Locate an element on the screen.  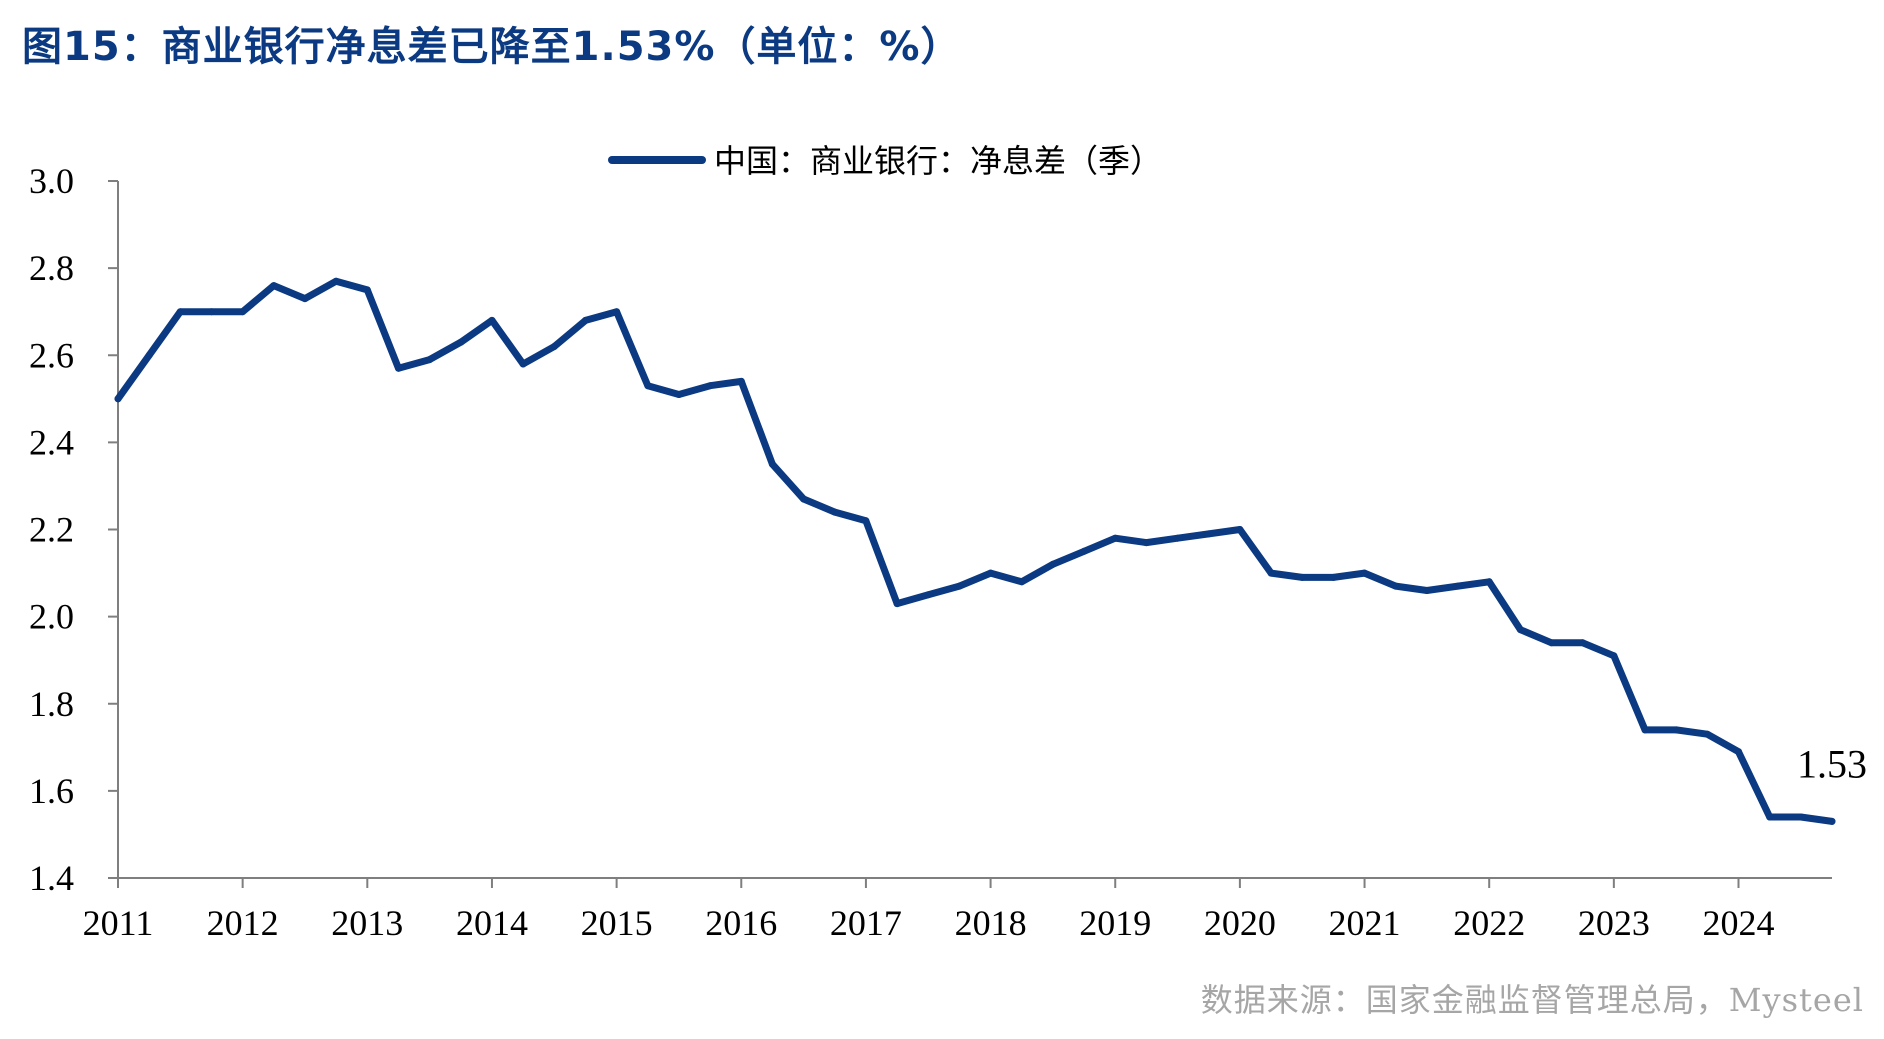
y-tick-label: 2.8 is located at coordinates (51, 268).